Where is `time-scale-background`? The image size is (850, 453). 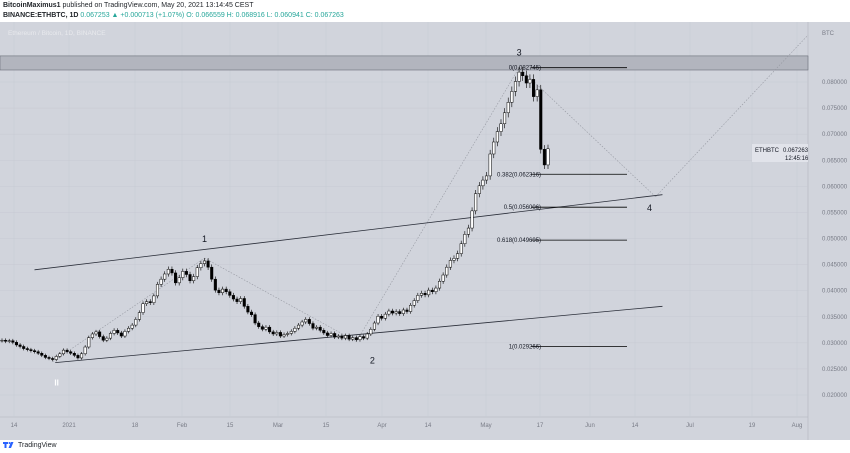 time-scale-background is located at coordinates (425, 428).